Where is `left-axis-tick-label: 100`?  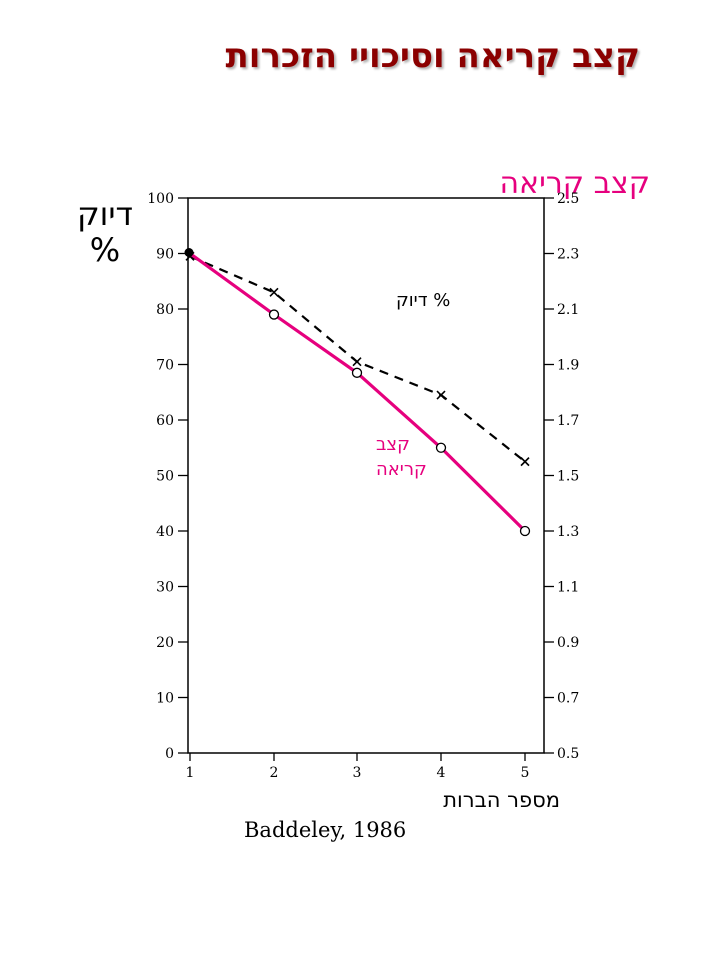 left-axis-tick-label: 100 is located at coordinates (160, 199).